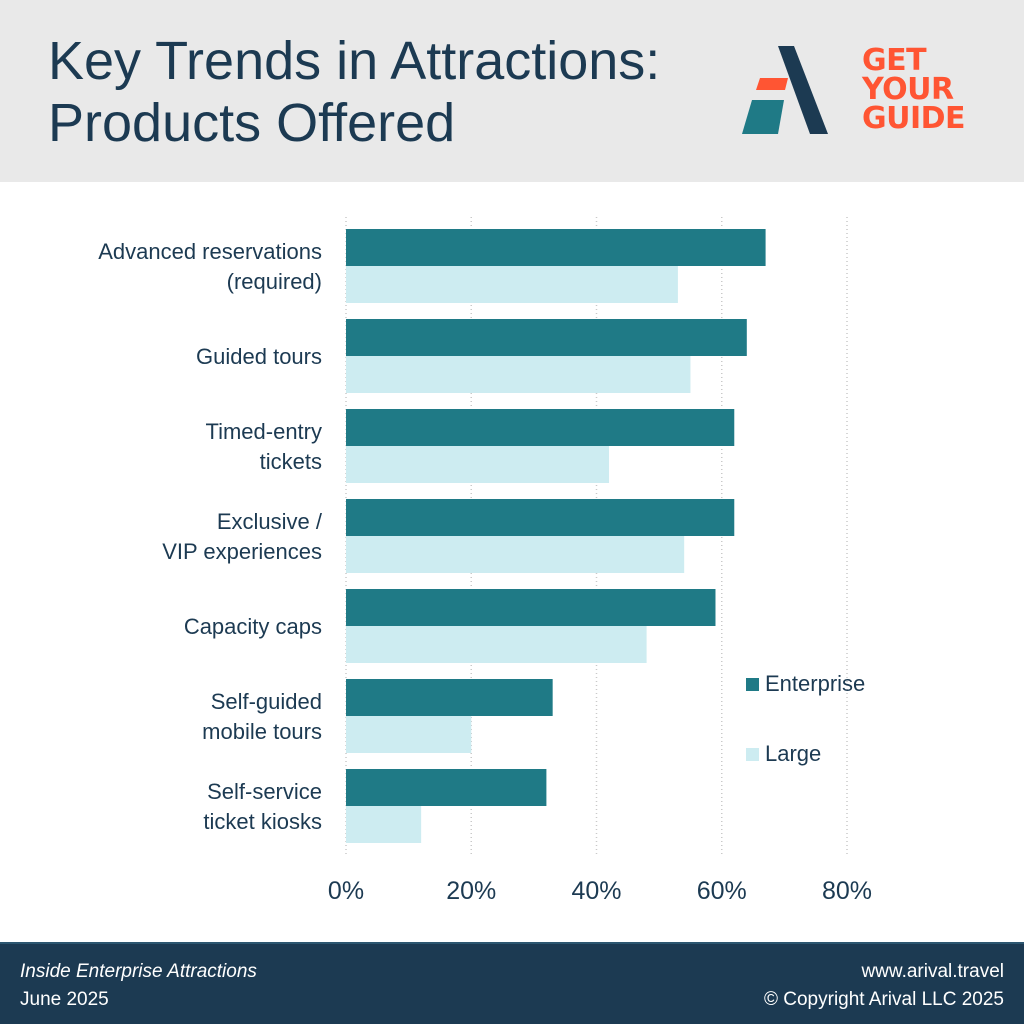 The height and width of the screenshot is (1024, 1024). What do you see at coordinates (596, 891) in the screenshot?
I see `x-tick-label-40: 40%` at bounding box center [596, 891].